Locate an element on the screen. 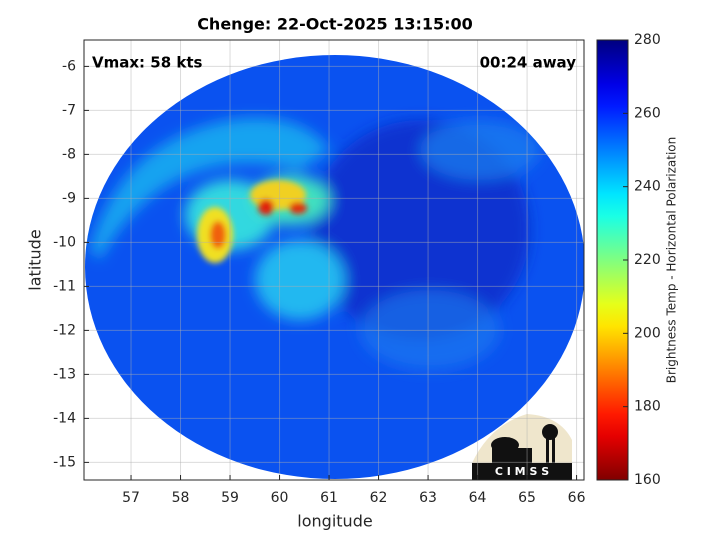  chart-title: Chenge: 22-Oct-2025 13:15:00 is located at coordinates (335, 24).